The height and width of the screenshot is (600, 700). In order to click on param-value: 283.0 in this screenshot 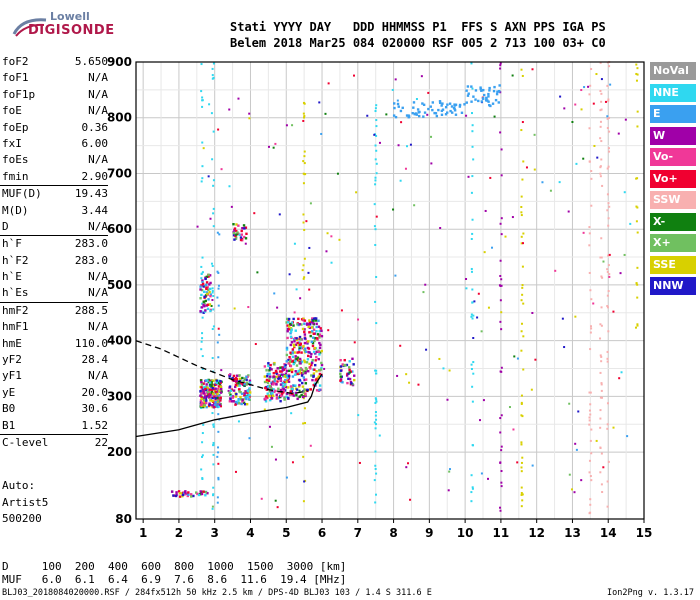, I will do `click(91, 244)`.